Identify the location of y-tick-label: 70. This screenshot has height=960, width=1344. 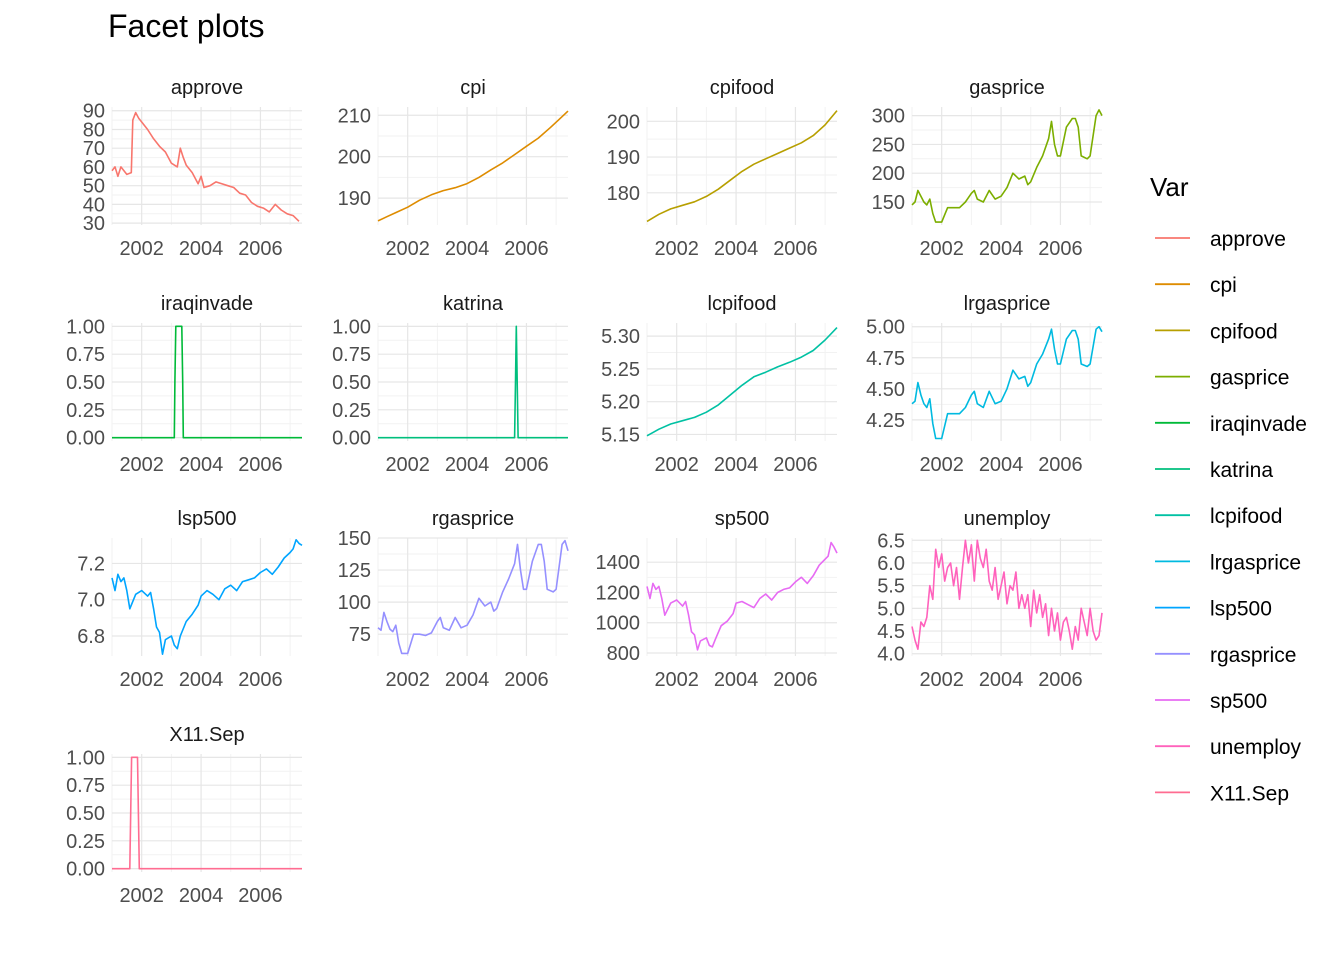
(94, 149).